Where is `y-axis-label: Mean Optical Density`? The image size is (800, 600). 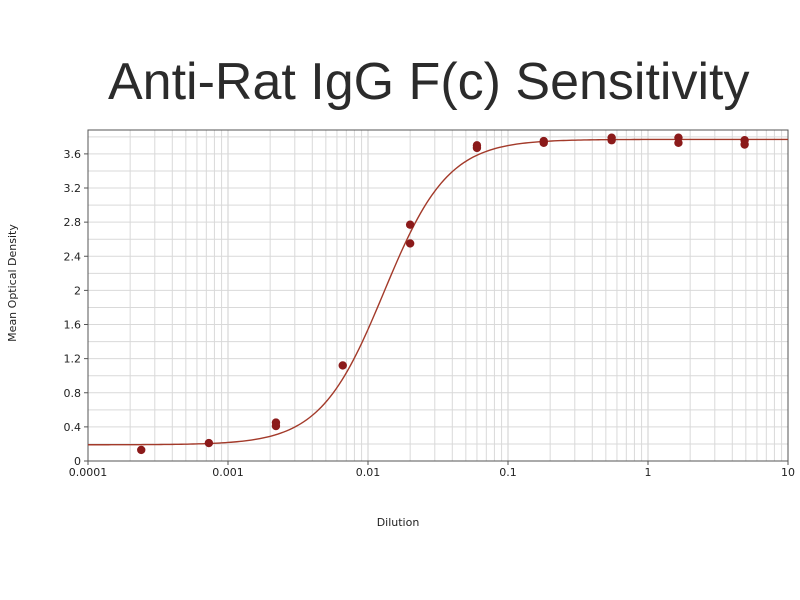 y-axis-label: Mean Optical Density is located at coordinates (12, 283).